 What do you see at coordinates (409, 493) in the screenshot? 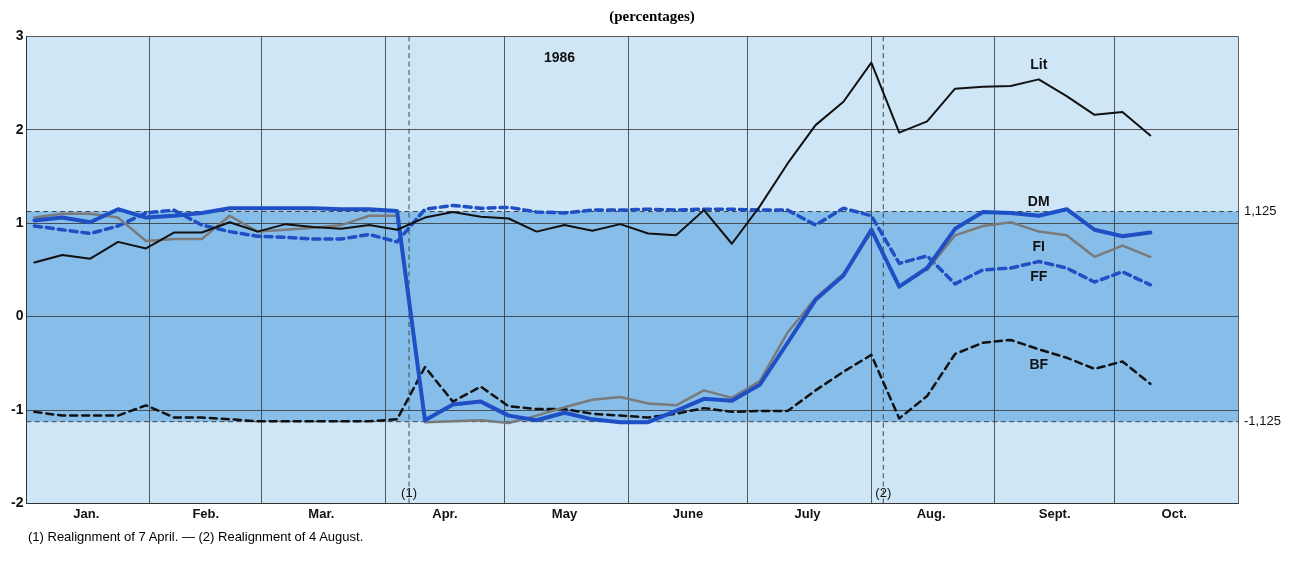
I see `ref-line-label: (1)` at bounding box center [409, 493].